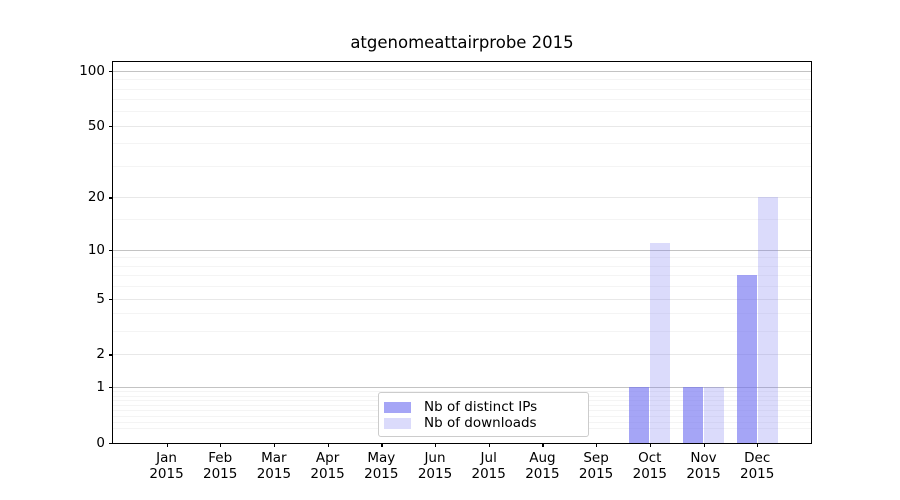 This screenshot has height=500, width=900. I want to click on x-tick-label: Apr 2015, so click(327, 466).